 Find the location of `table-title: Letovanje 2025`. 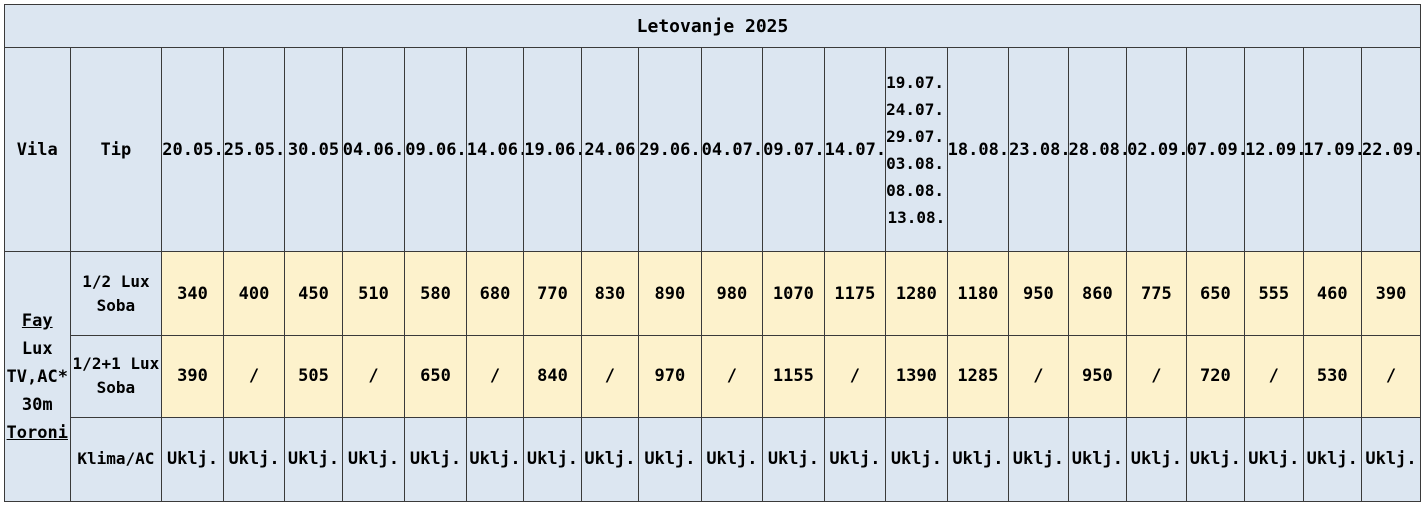

table-title: Letovanje 2025 is located at coordinates (712, 26).